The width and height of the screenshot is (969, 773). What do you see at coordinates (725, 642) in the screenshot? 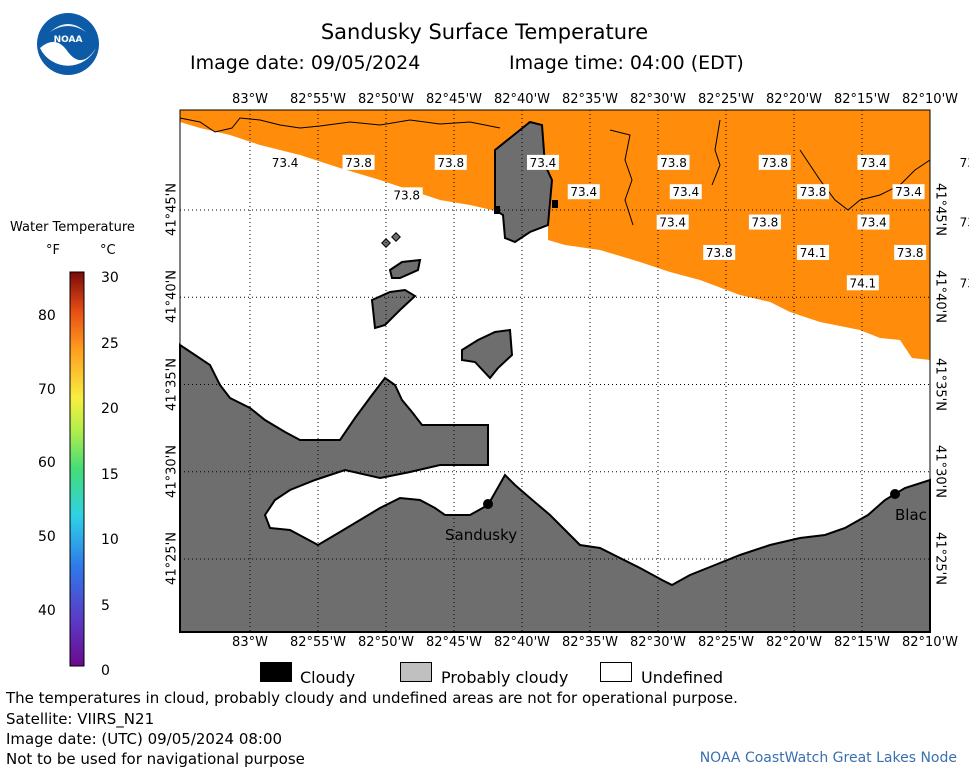
I see `lon-label-bottom: 82°25'W` at bounding box center [725, 642].